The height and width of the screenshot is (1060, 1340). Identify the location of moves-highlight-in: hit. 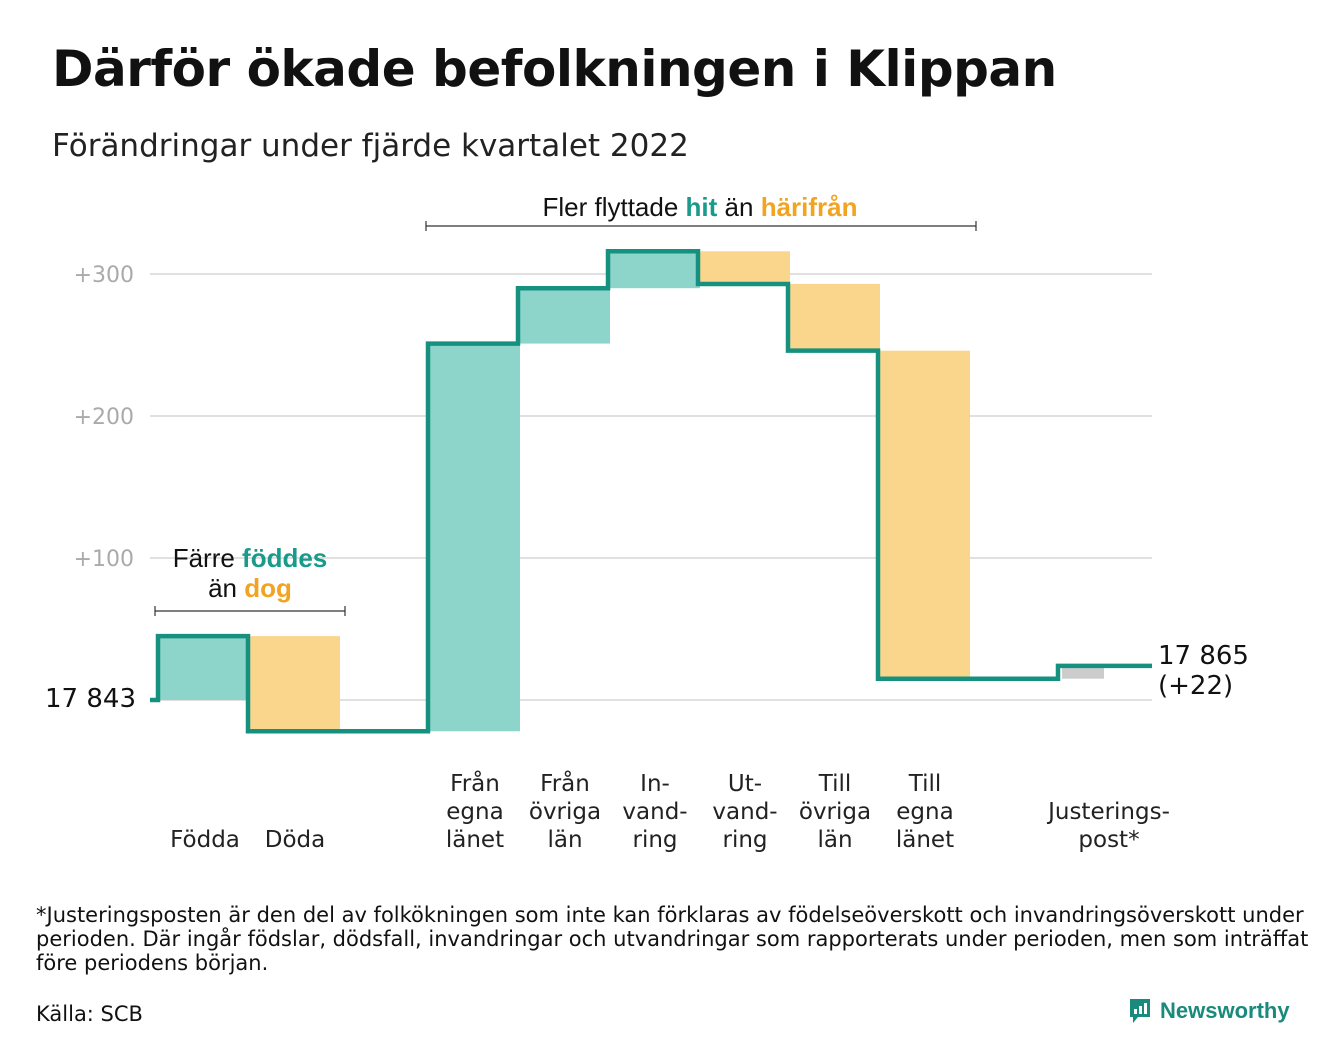
(702, 207).